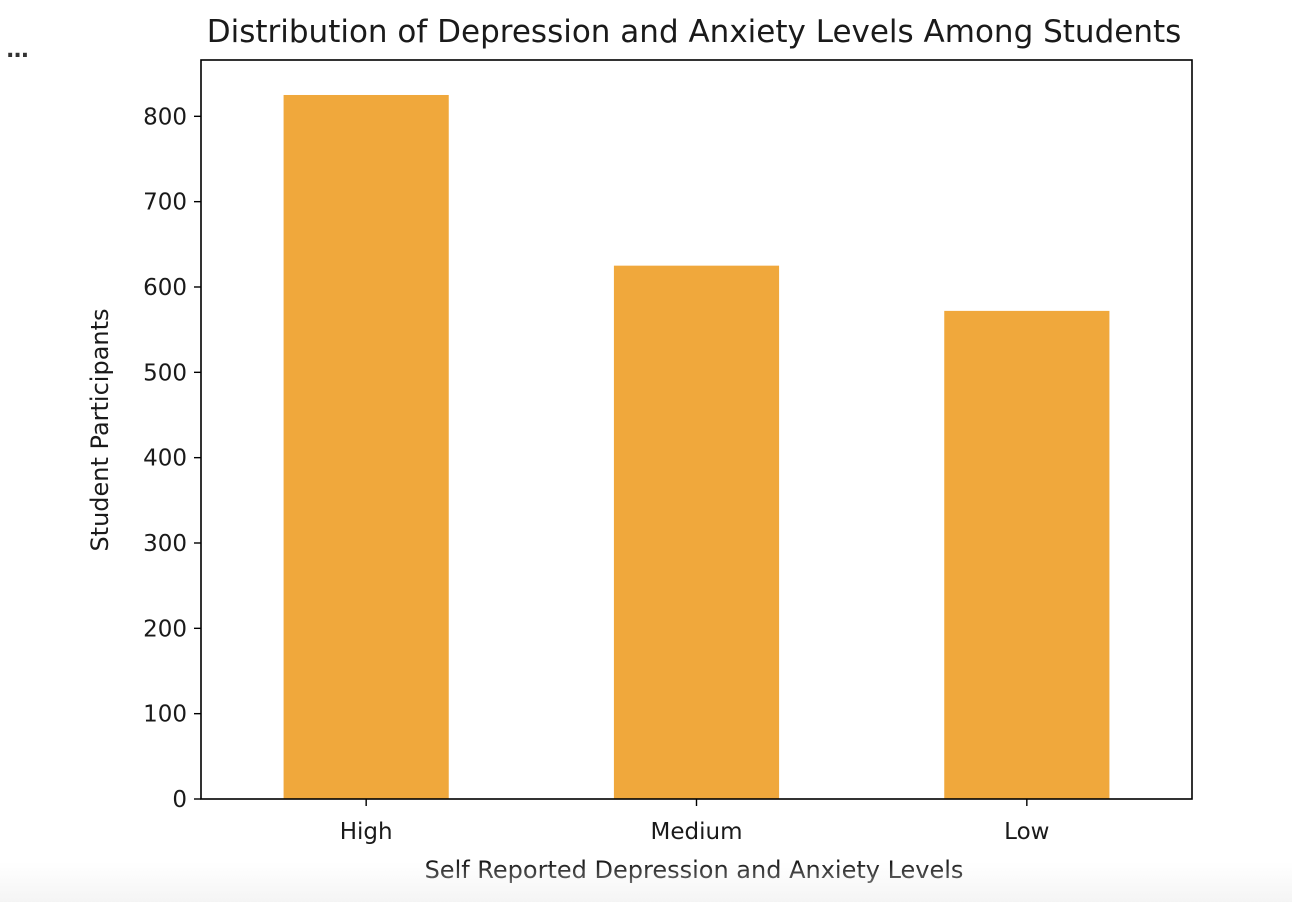 The width and height of the screenshot is (1292, 906). Describe the element at coordinates (165, 459) in the screenshot. I see `y-tick-label: 400` at that location.